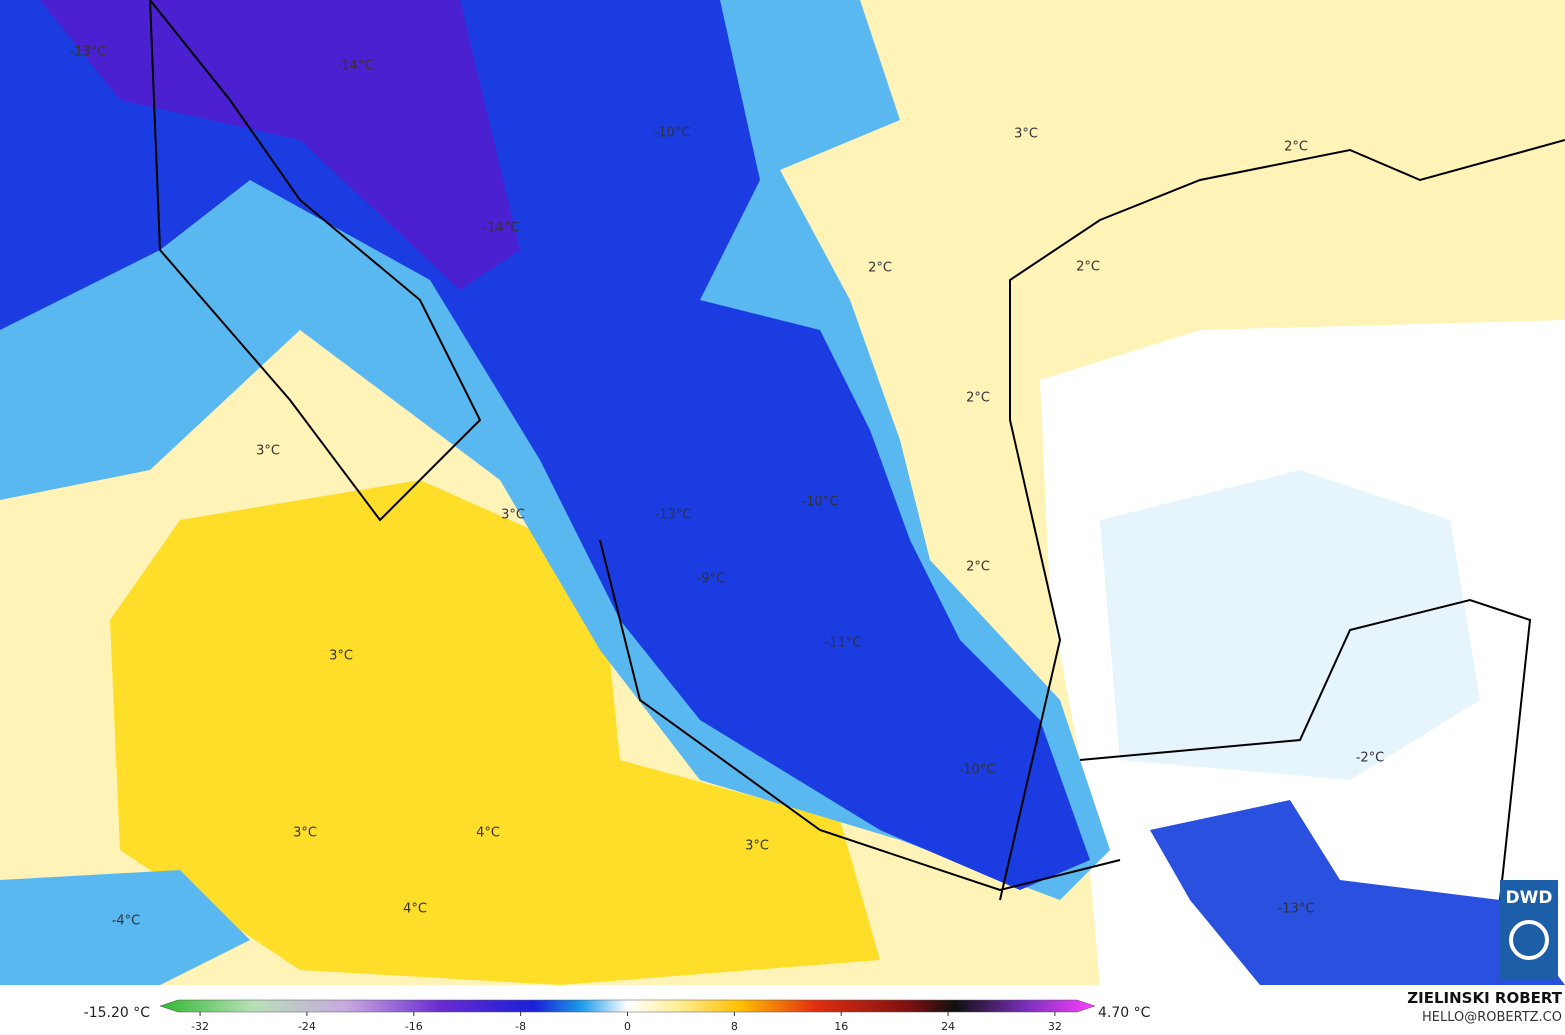 This screenshot has height=1035, width=1565. I want to click on temperature-label: -9°C, so click(711, 579).